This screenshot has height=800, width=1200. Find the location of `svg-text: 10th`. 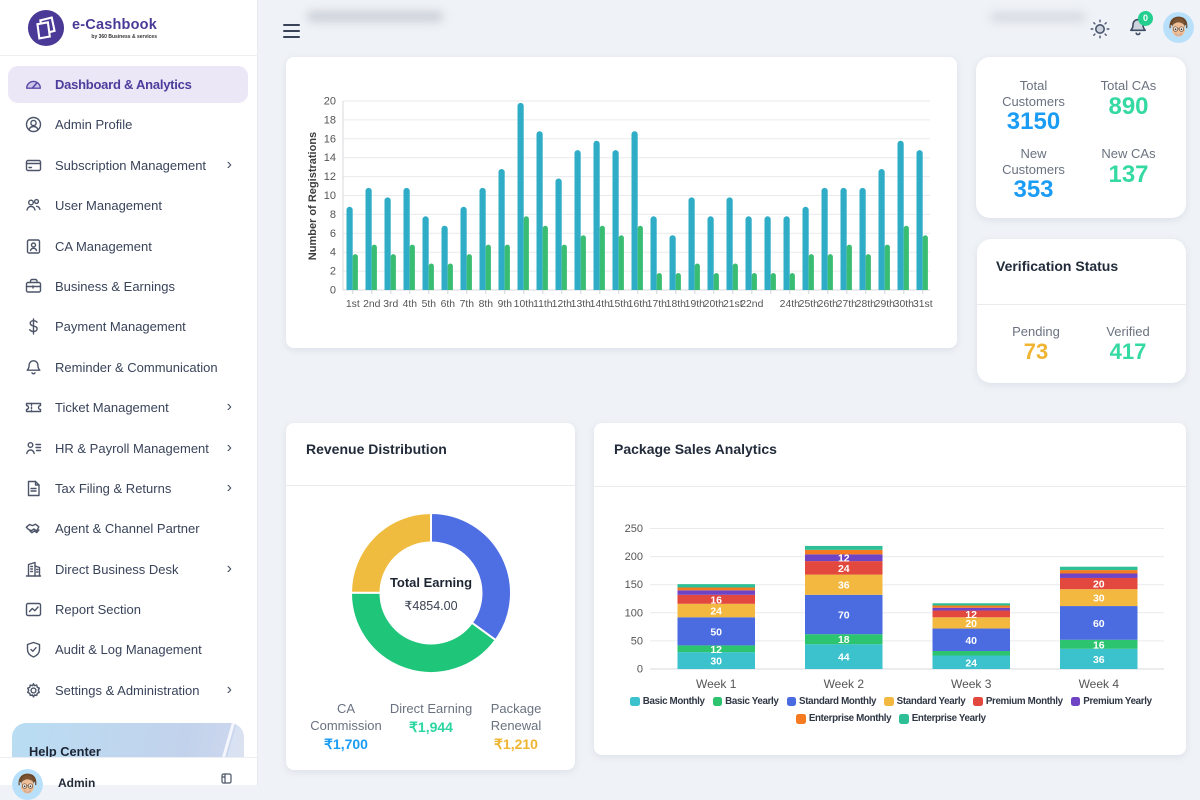

svg-text: 10th is located at coordinates (524, 304).